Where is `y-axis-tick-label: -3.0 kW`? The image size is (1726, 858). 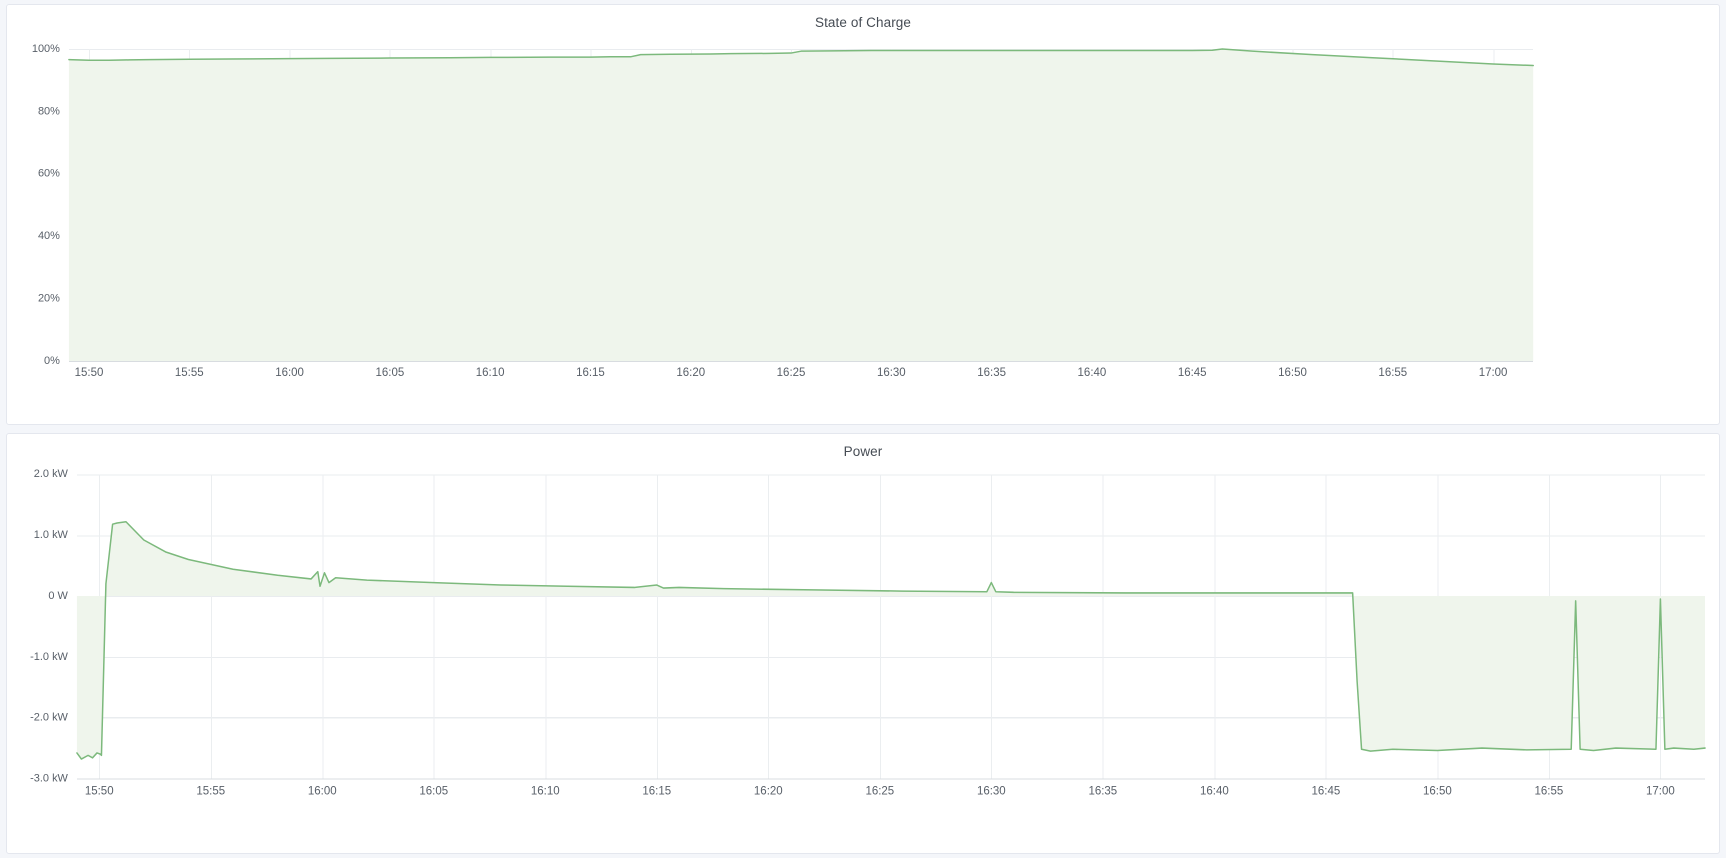 y-axis-tick-label: -3.0 kW is located at coordinates (49, 778).